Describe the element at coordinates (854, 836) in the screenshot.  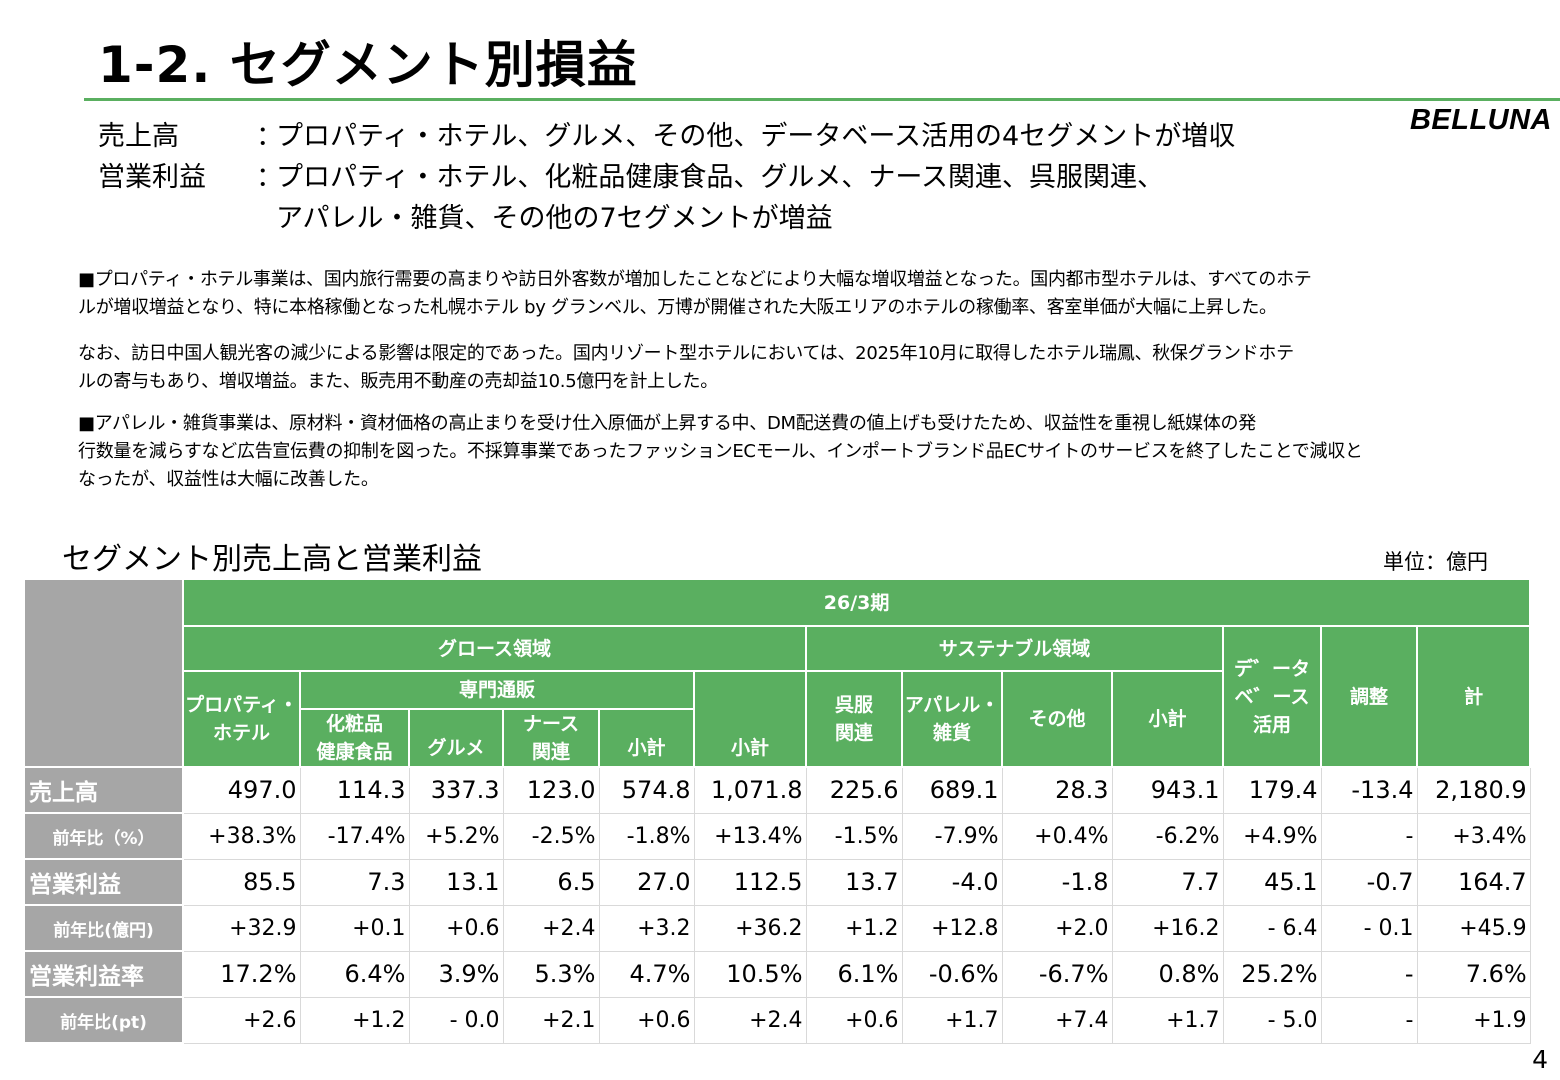
I see `table-cell: -1.5%` at that location.